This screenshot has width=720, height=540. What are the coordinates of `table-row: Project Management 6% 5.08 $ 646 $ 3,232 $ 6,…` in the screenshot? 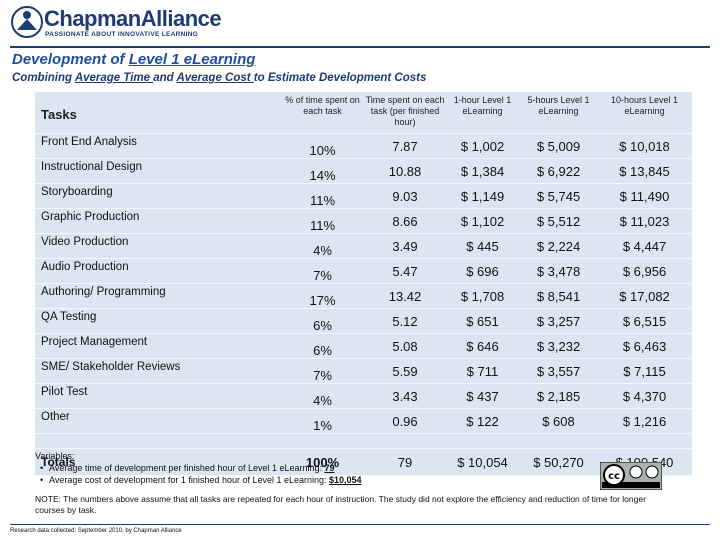 It's located at (363, 346).